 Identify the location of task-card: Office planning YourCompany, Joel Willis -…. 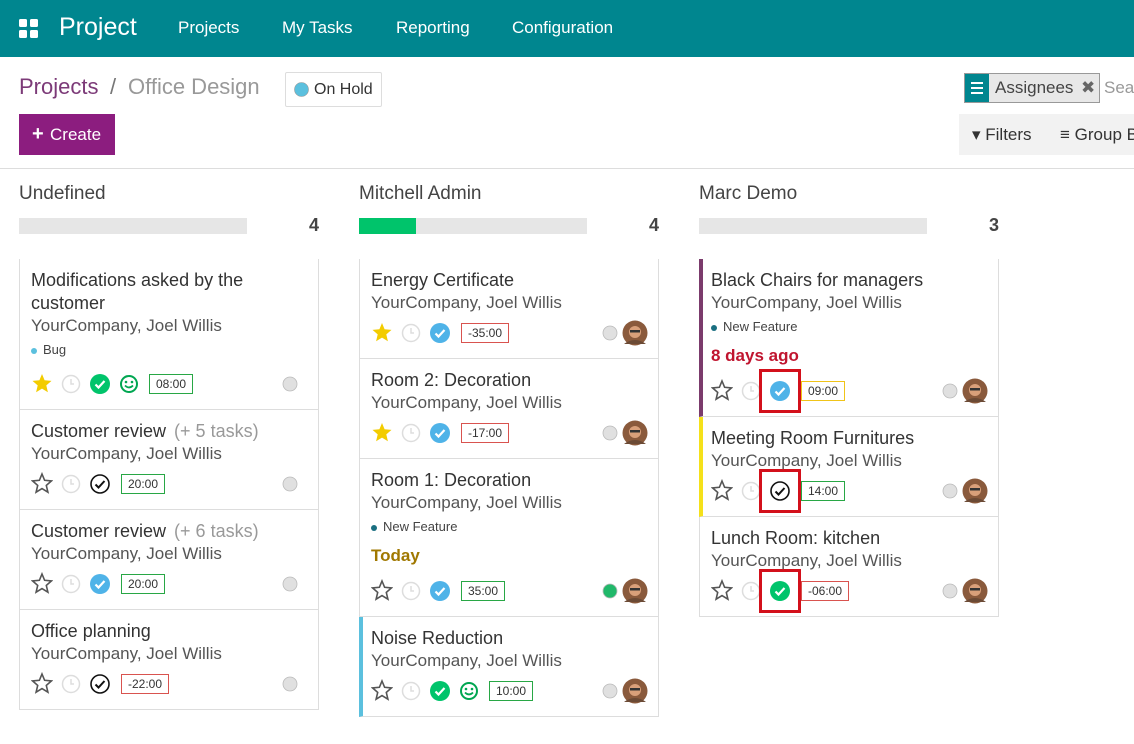
(169, 660).